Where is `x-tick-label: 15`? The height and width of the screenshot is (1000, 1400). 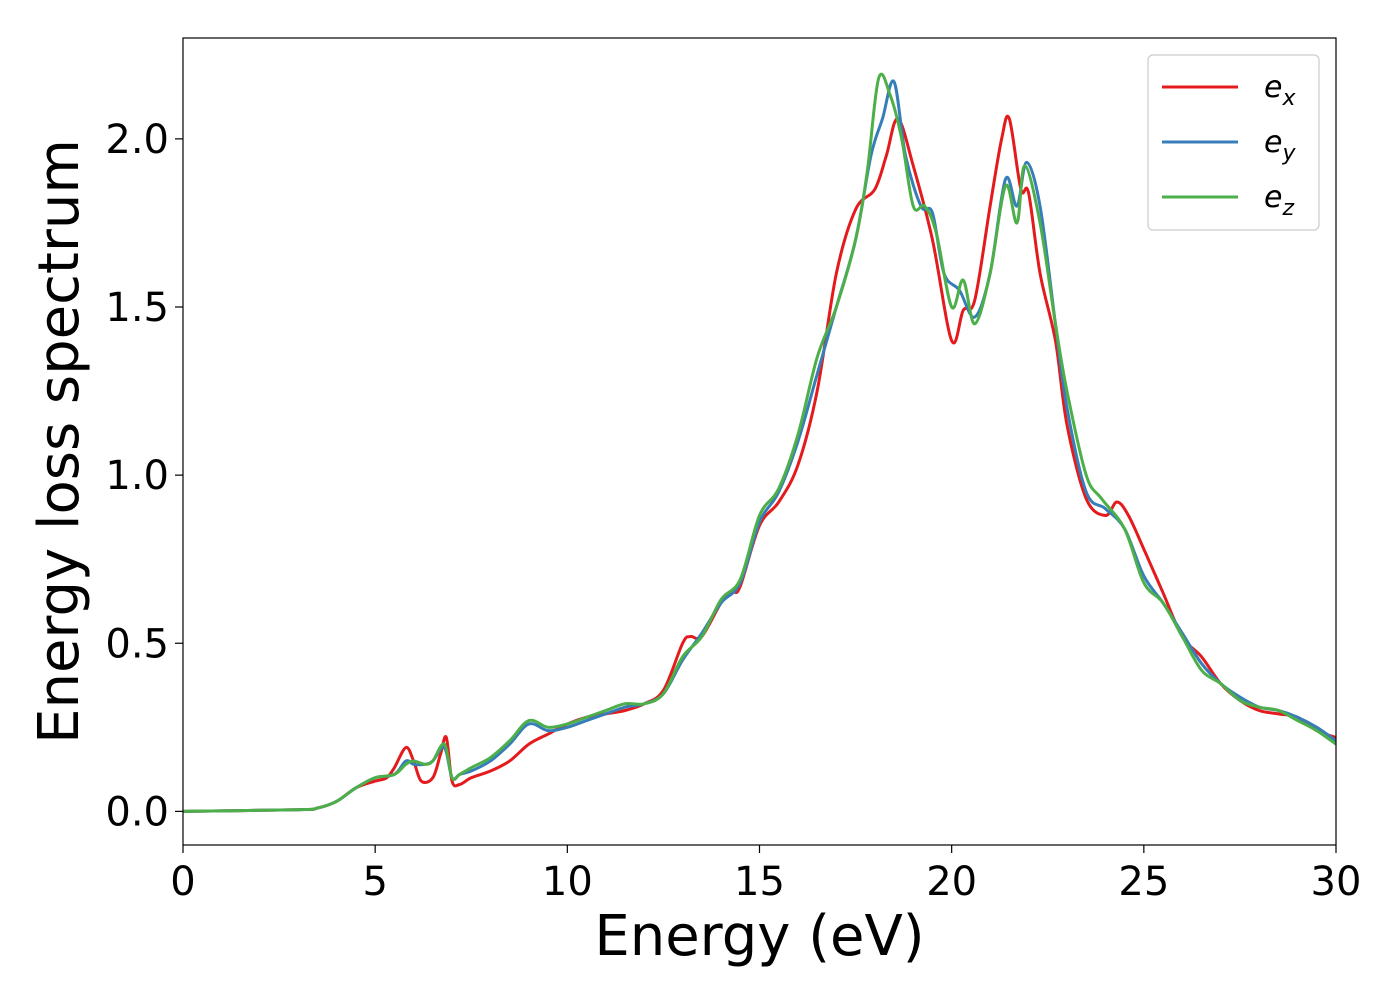
x-tick-label: 15 is located at coordinates (759, 882).